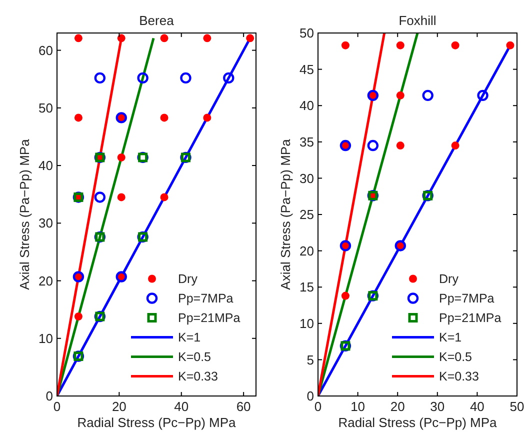  What do you see at coordinates (310, 360) in the screenshot?
I see `y-tick-label: 5` at bounding box center [310, 360].